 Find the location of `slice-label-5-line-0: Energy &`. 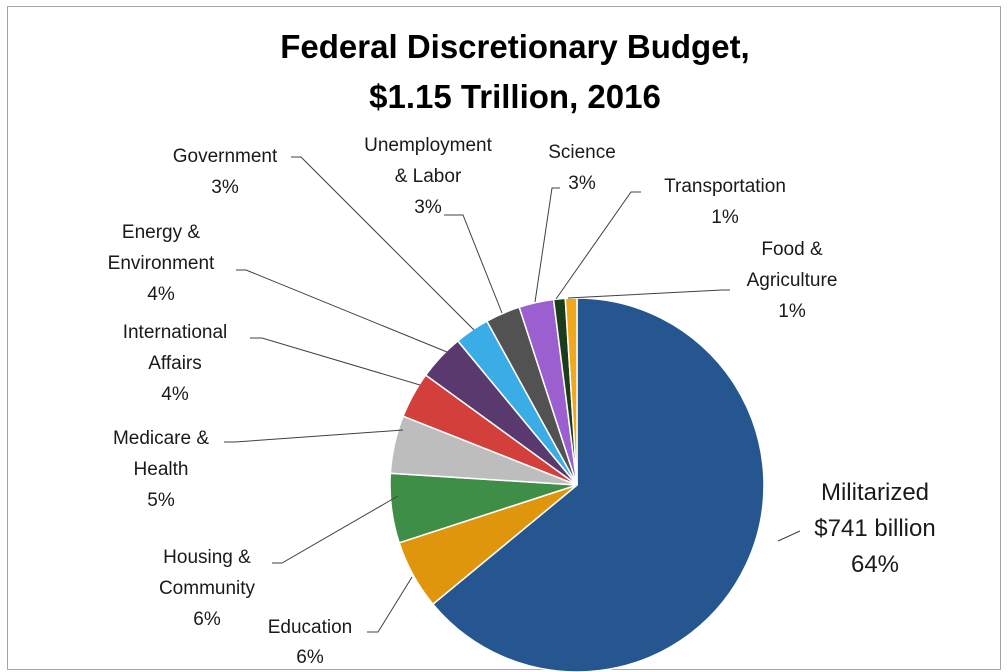

slice-label-5-line-0: Energy & is located at coordinates (161, 232).